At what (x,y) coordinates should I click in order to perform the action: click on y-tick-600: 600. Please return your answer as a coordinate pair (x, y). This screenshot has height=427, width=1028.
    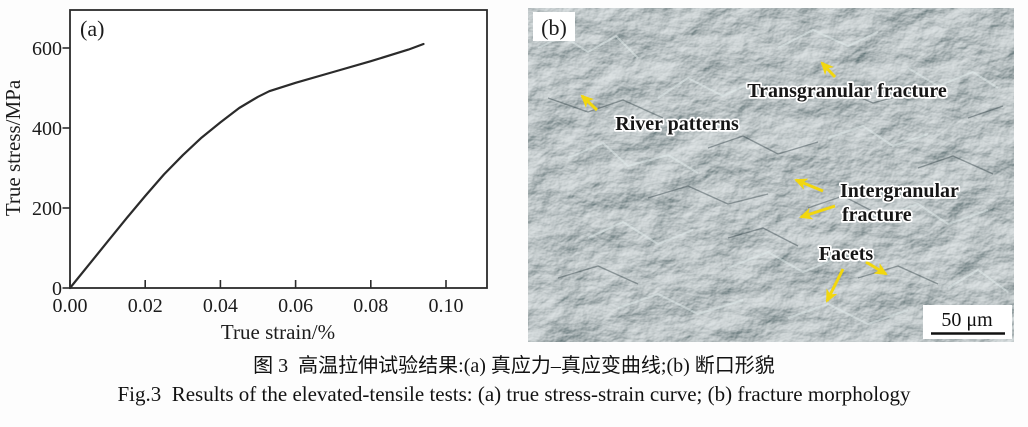
    Looking at the image, I should click on (47, 49).